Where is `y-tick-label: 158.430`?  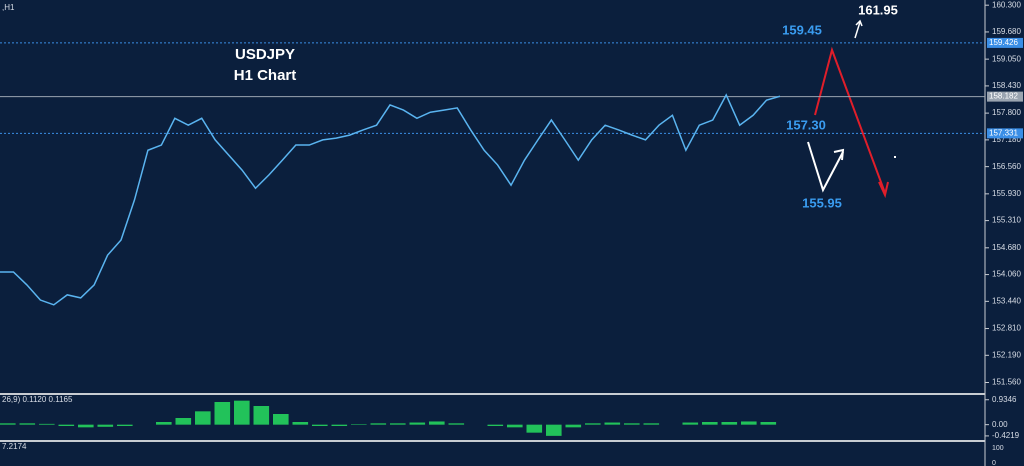
y-tick-label: 158.430 is located at coordinates (1006, 85).